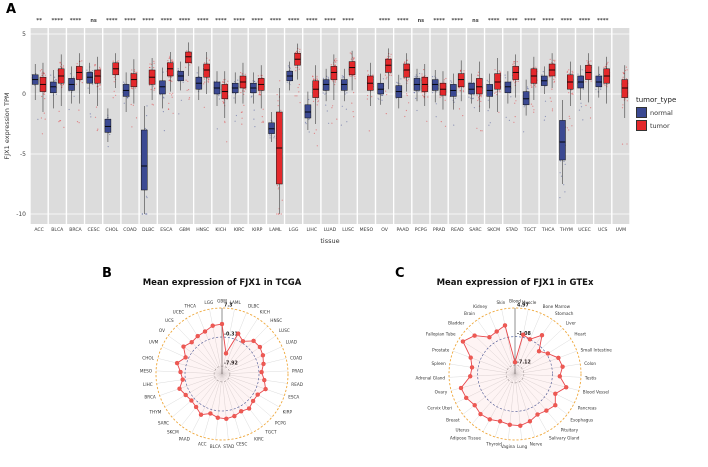  I want to click on svg-text: BRCA, so click(75, 230).